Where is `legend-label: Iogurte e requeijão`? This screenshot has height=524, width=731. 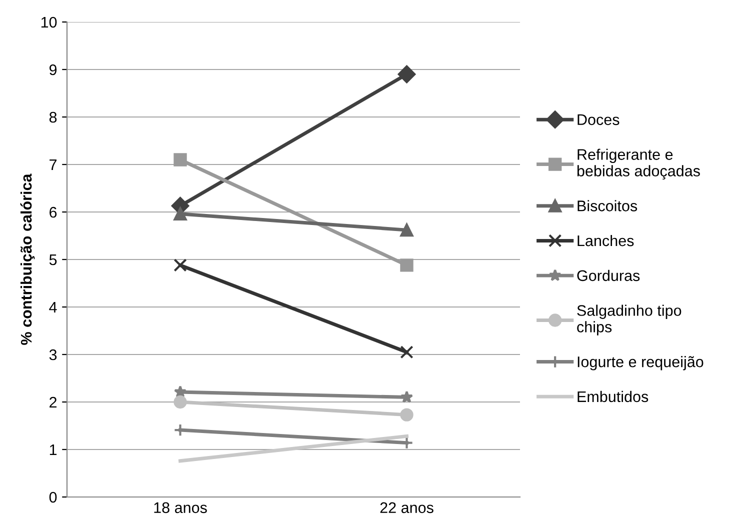
legend-label: Iogurte e requeijão is located at coordinates (641, 363).